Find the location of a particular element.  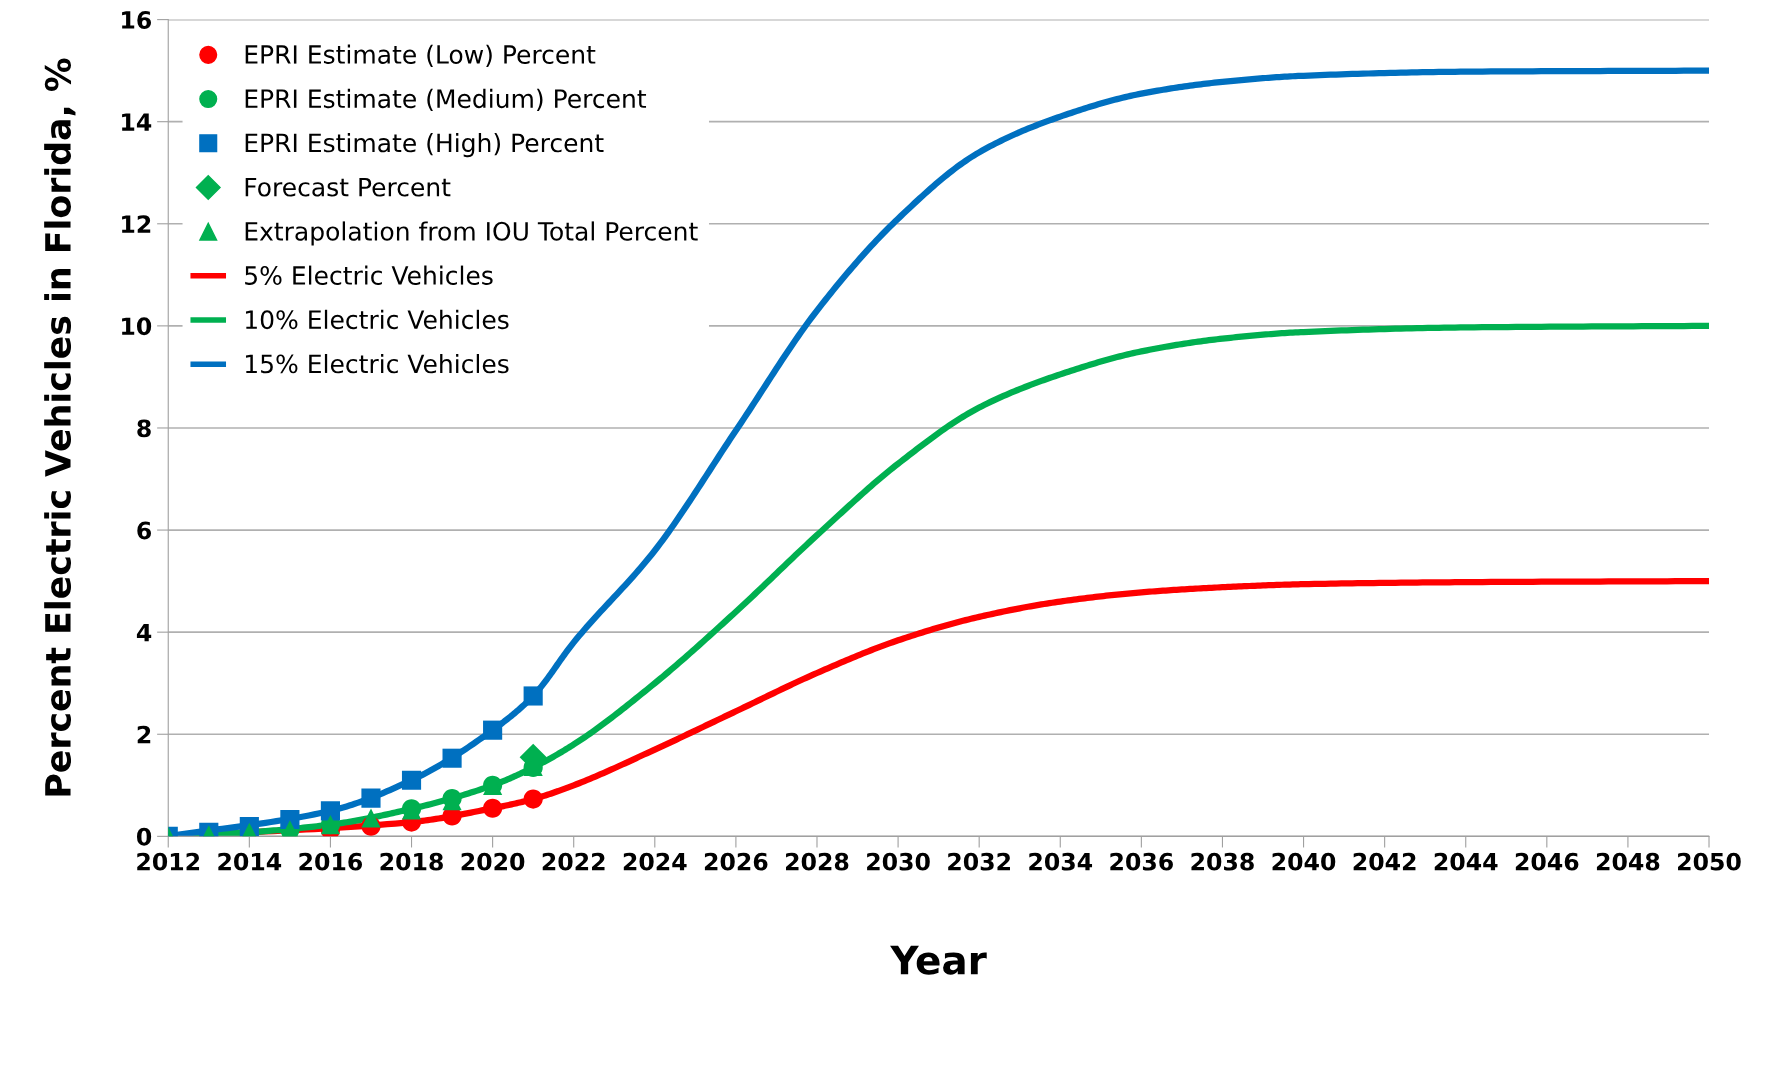

x-tick-label: 2042 is located at coordinates (1384, 861).